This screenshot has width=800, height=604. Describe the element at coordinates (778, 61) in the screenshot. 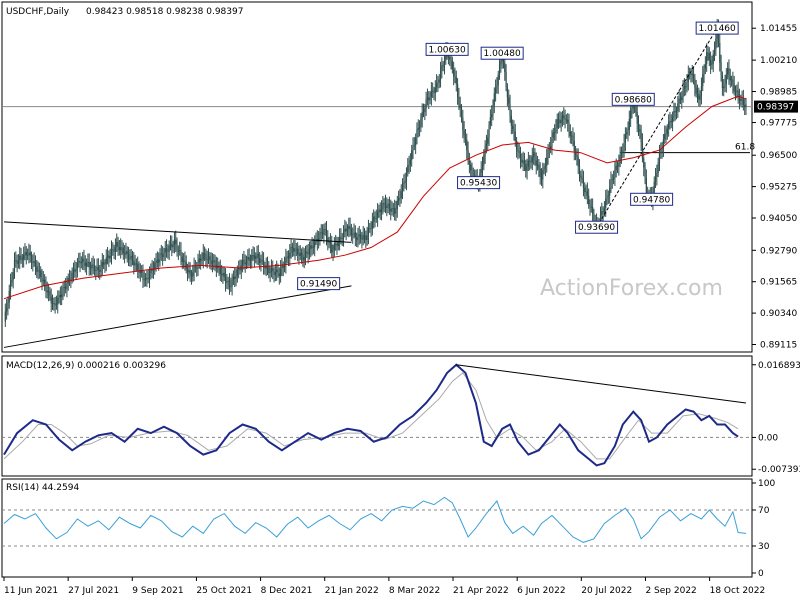

I see `price-y-tick-label: 1.00210` at that location.